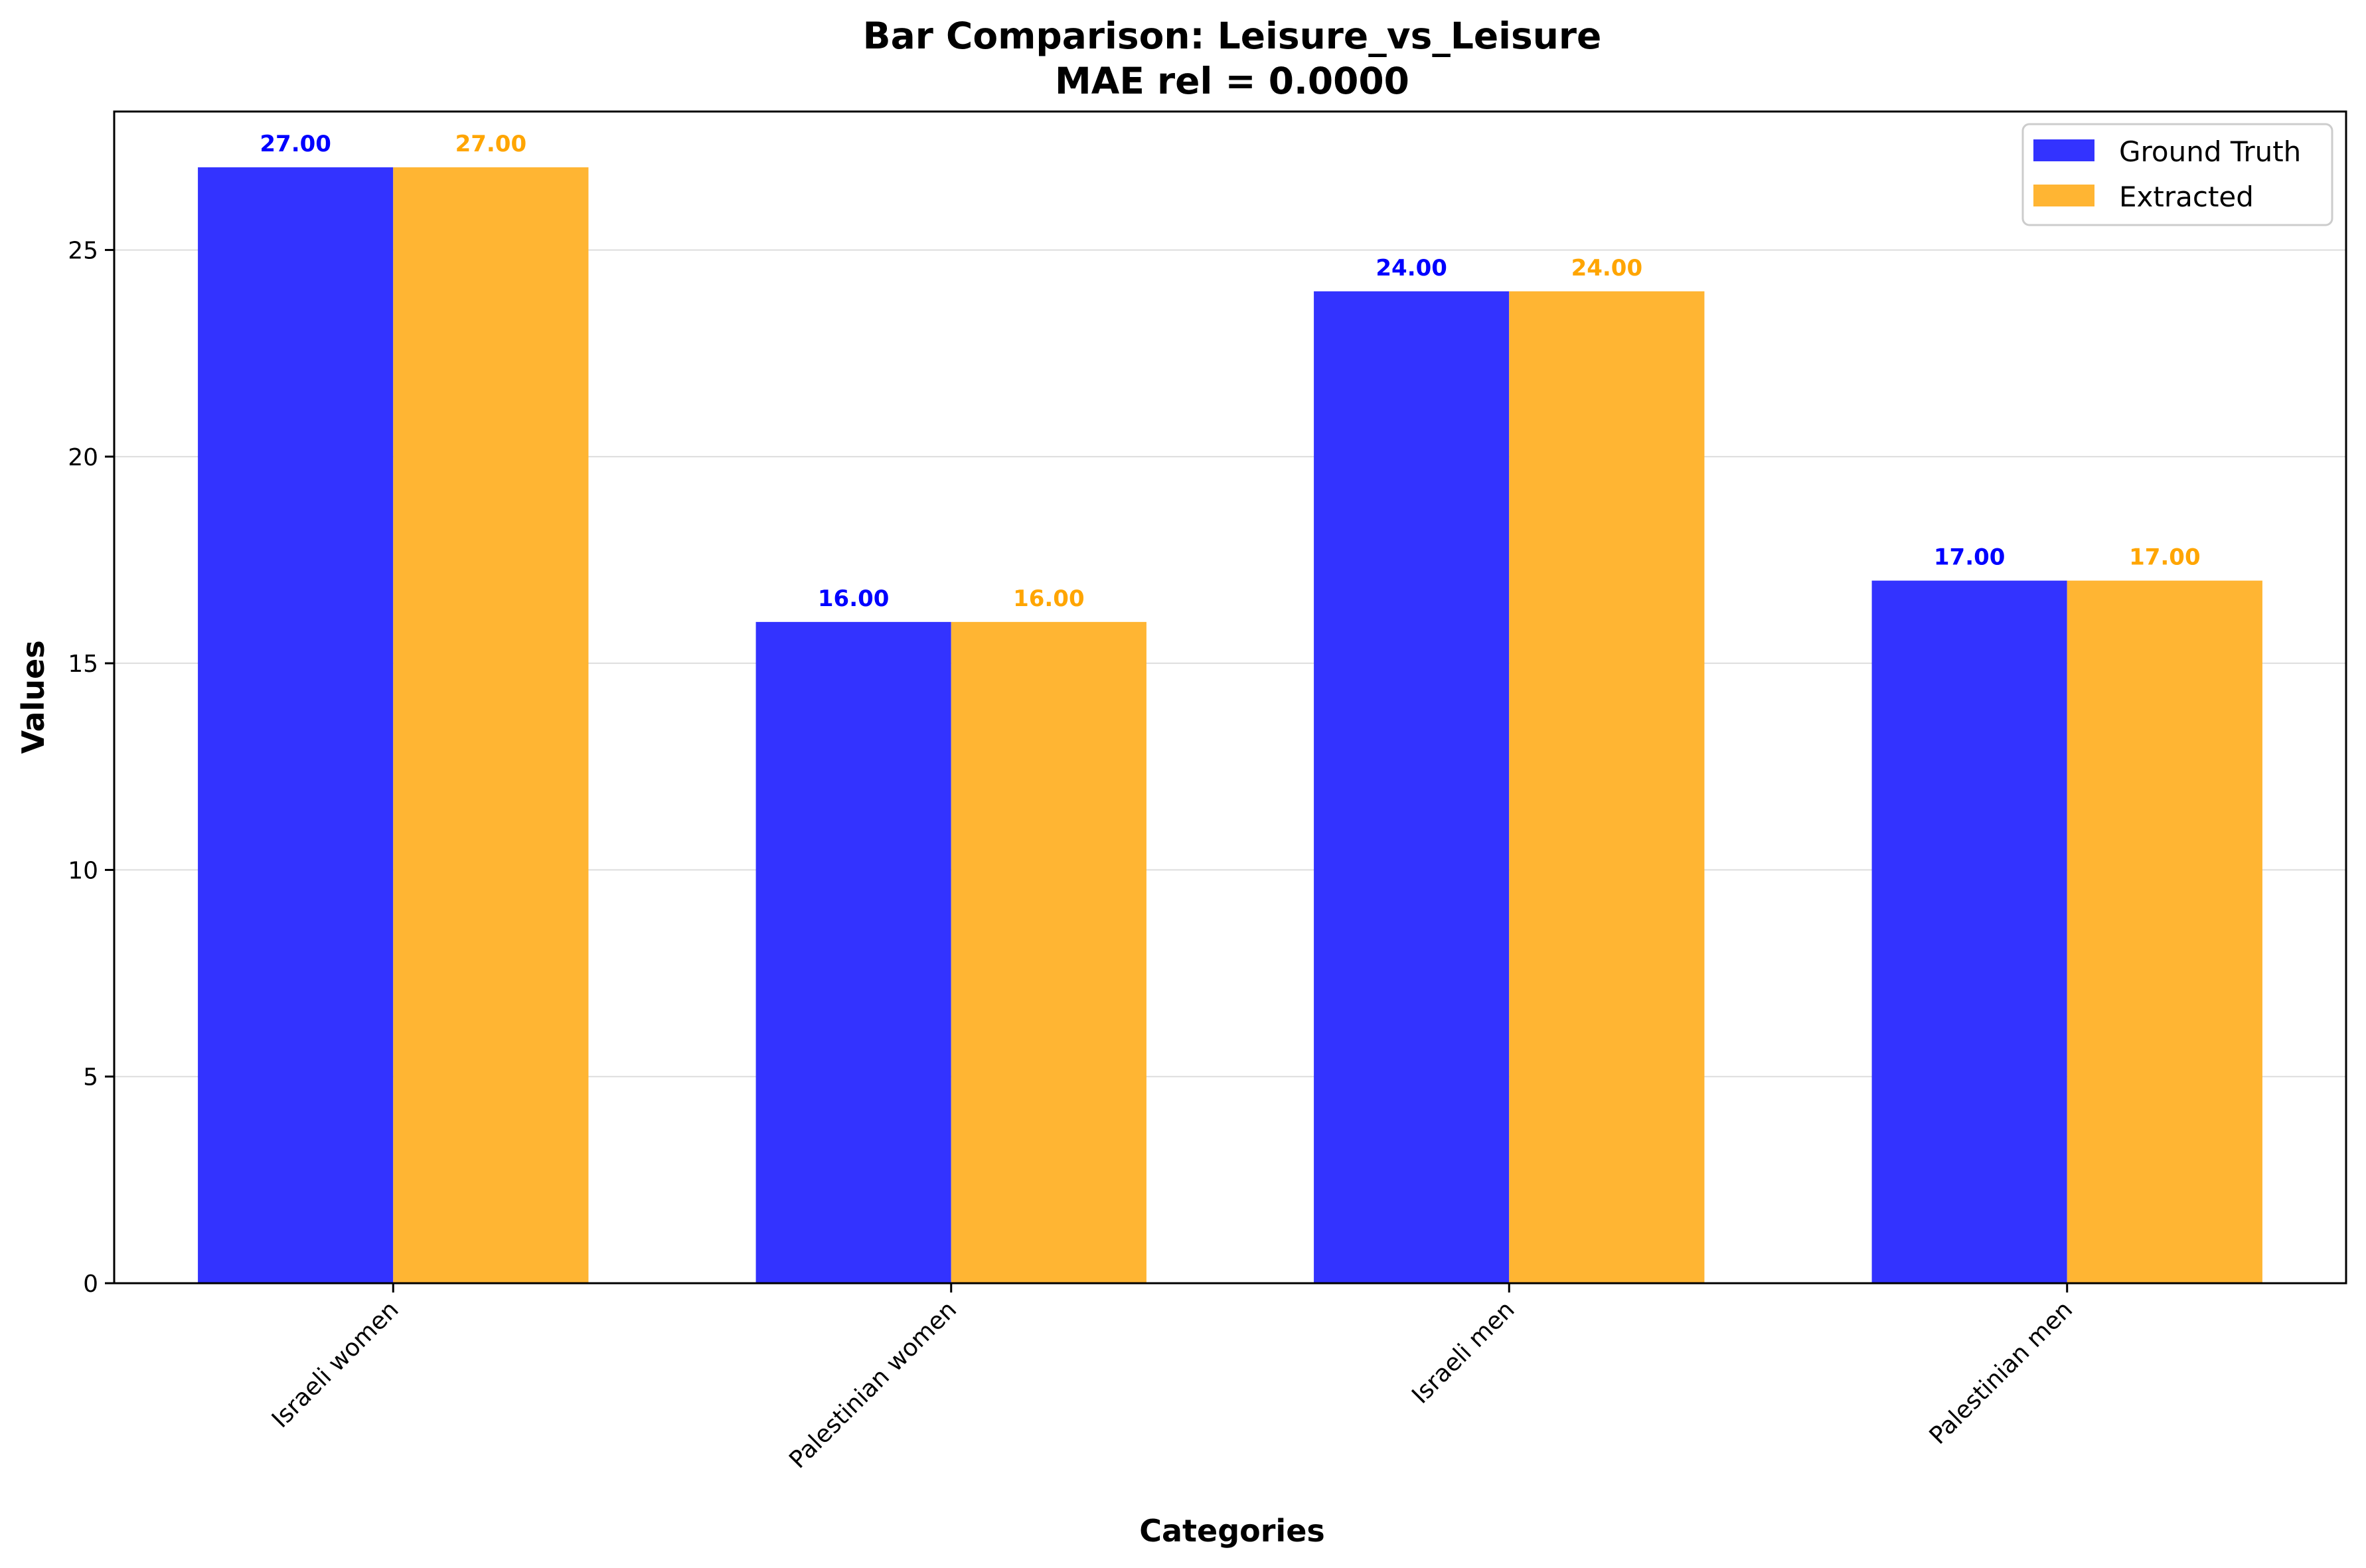 The height and width of the screenshot is (1568, 2366). I want to click on x-axis-title: Categories, so click(1232, 1531).